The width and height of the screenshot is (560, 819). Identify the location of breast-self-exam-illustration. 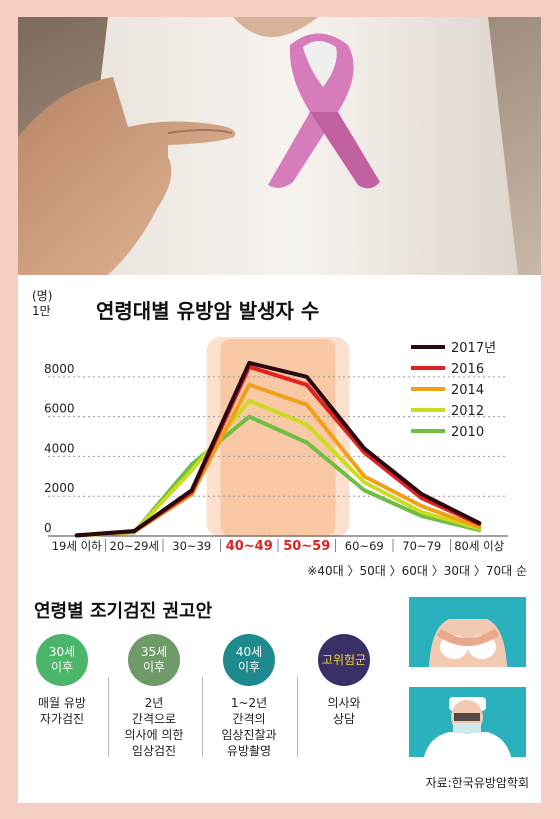
(467, 632).